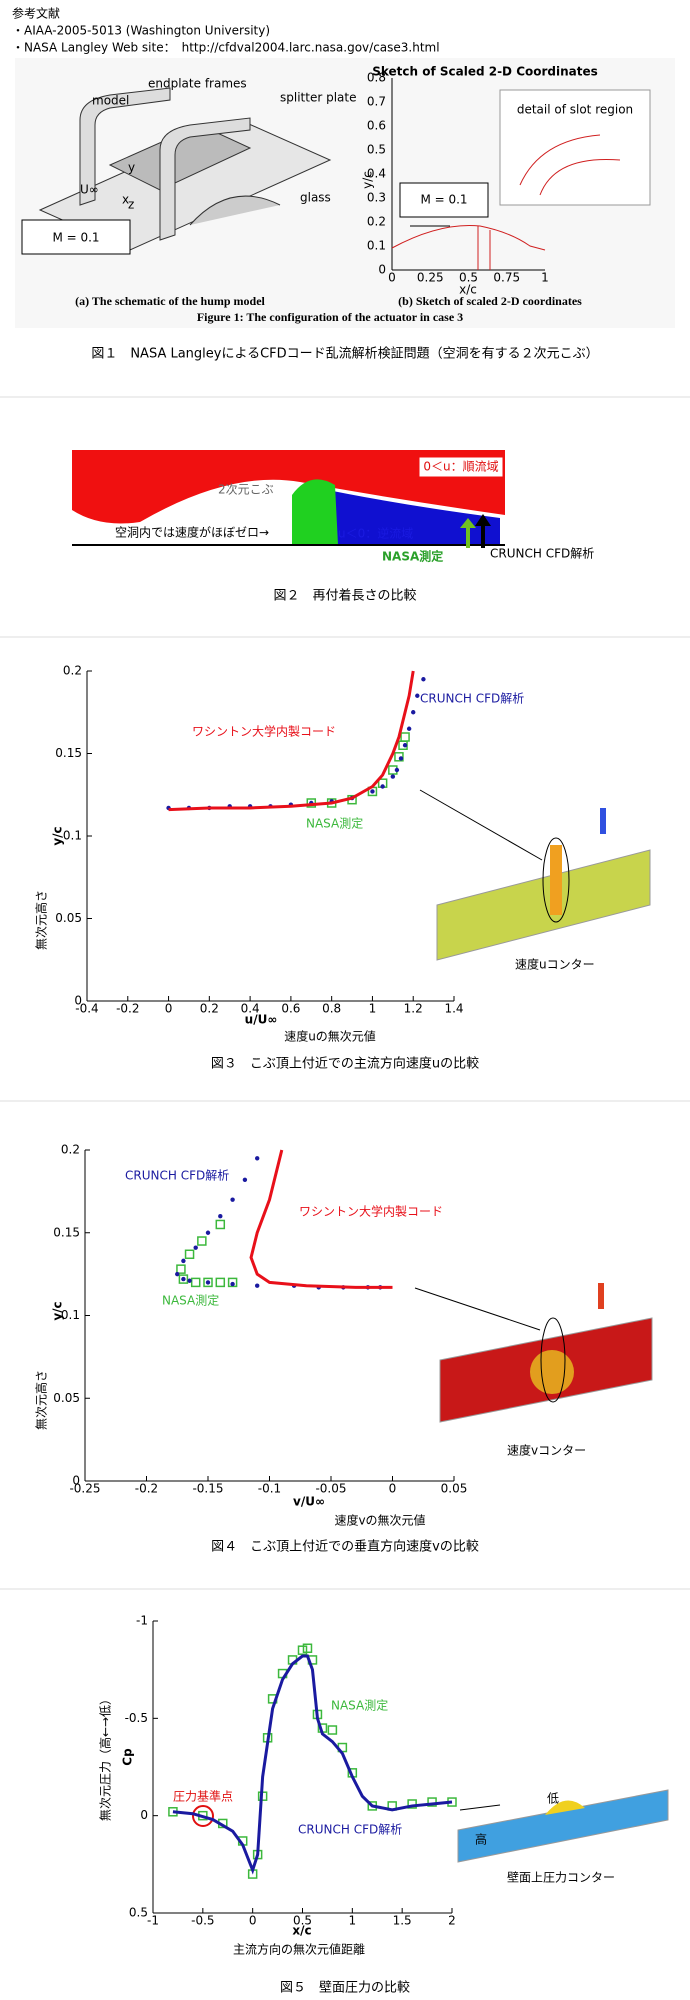 The width and height of the screenshot is (690, 2000). Describe the element at coordinates (376, 198) in the screenshot. I see `tick-label: 0.3` at that location.